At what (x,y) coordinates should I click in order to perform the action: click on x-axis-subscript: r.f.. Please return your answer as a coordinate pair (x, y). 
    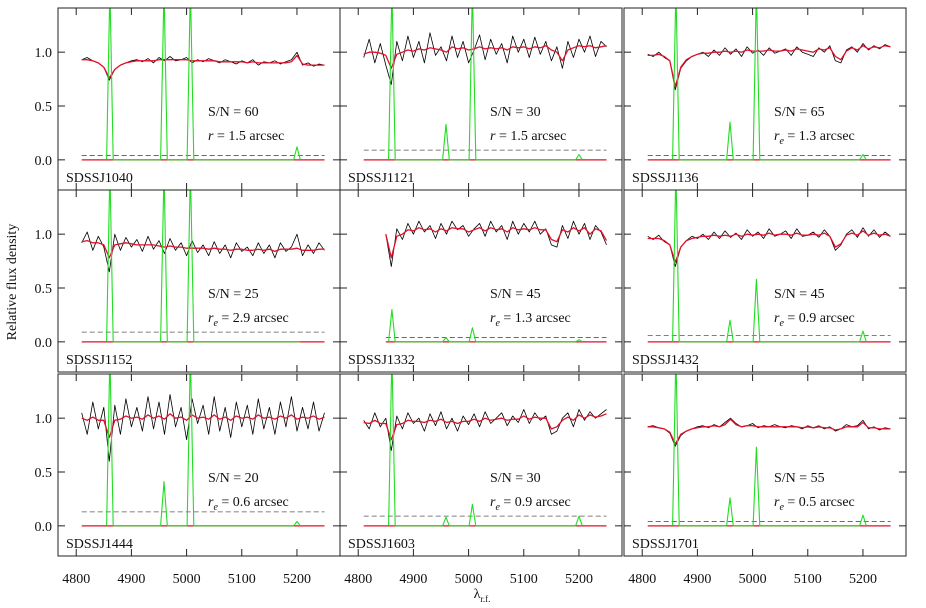
    Looking at the image, I should click on (485, 599).